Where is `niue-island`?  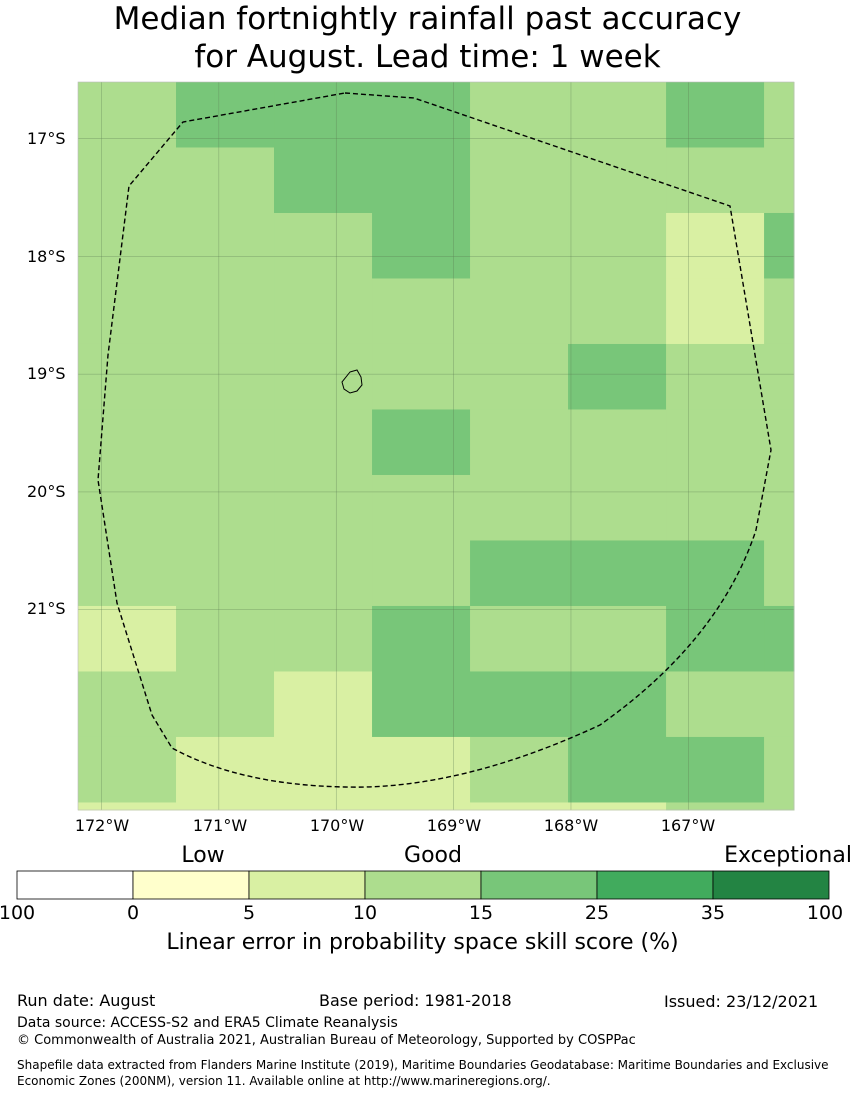 niue-island is located at coordinates (352, 381).